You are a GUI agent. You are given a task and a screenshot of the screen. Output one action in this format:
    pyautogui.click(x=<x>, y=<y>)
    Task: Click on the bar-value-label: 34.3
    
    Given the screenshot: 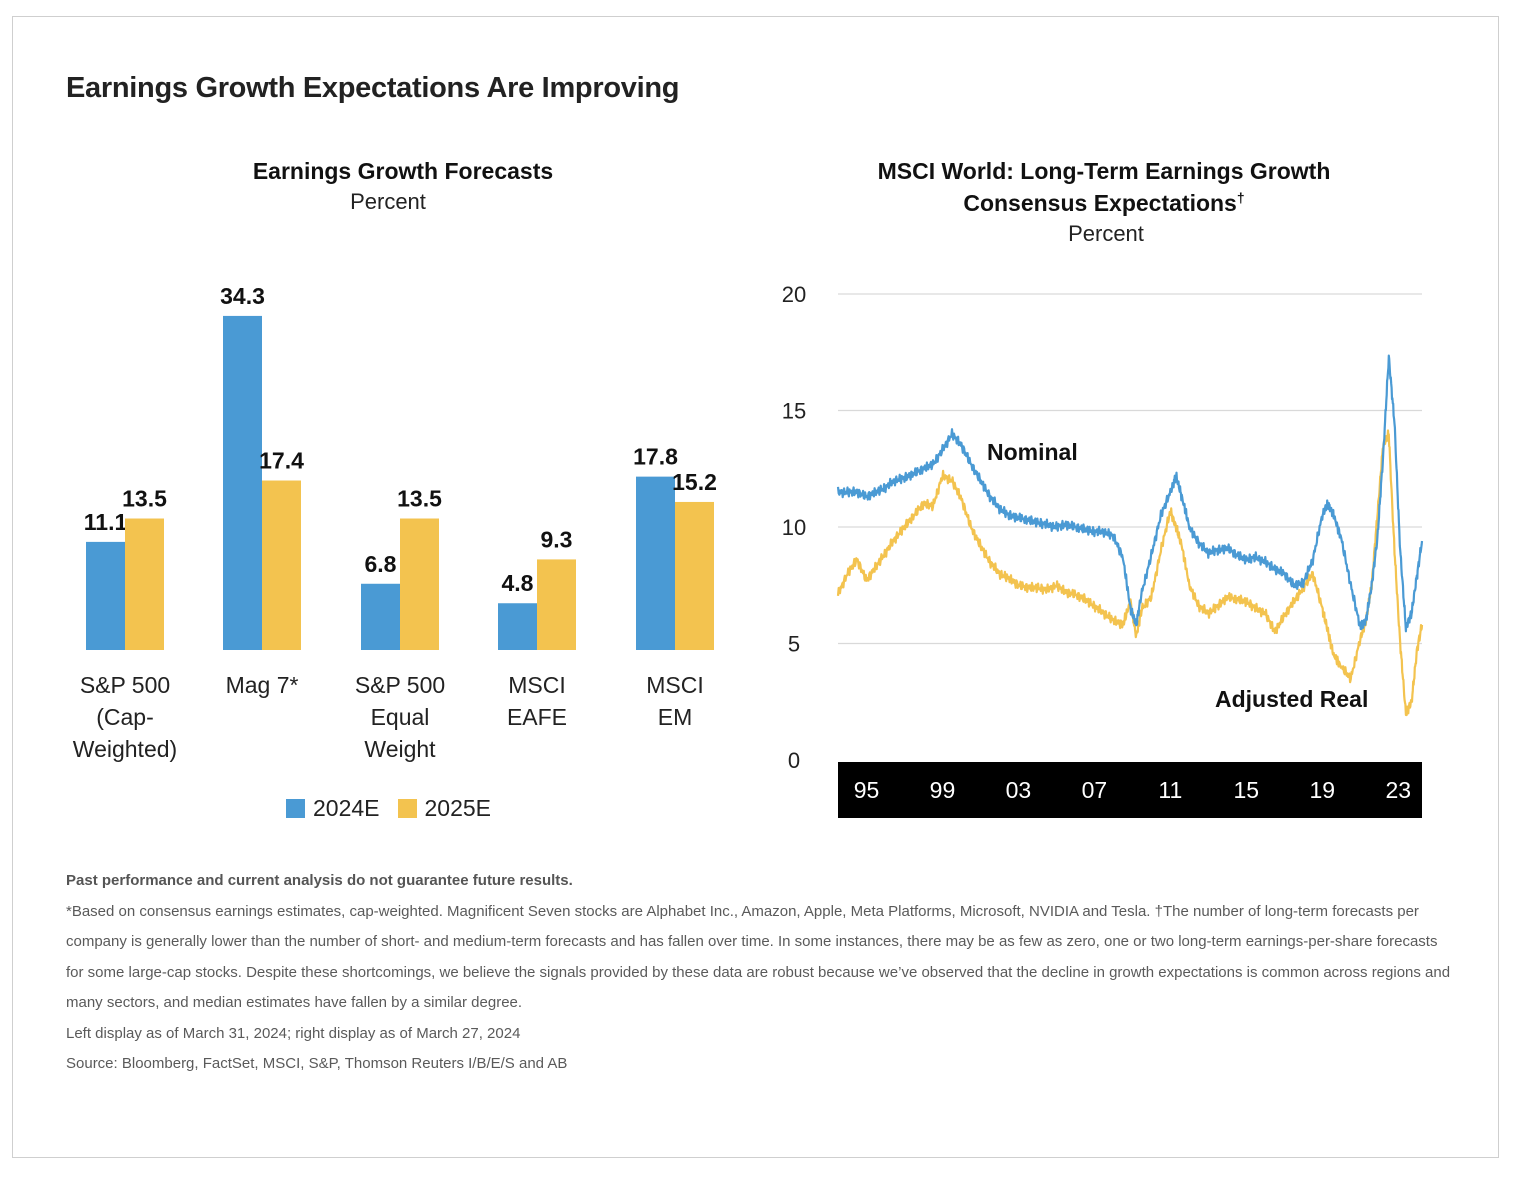 What is the action you would take?
    pyautogui.click(x=242, y=296)
    